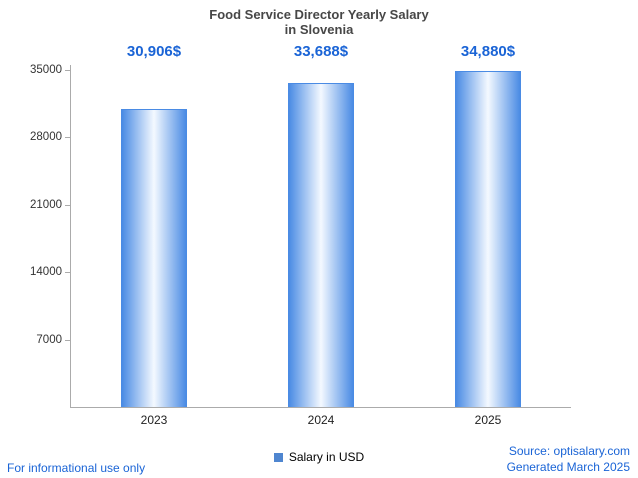 This screenshot has height=478, width=638. I want to click on x-tick-label: 2024, so click(321, 420).